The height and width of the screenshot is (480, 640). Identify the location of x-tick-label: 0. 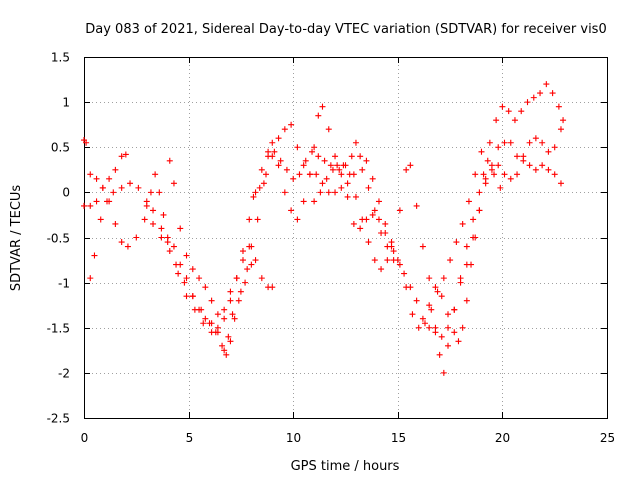
(85, 438).